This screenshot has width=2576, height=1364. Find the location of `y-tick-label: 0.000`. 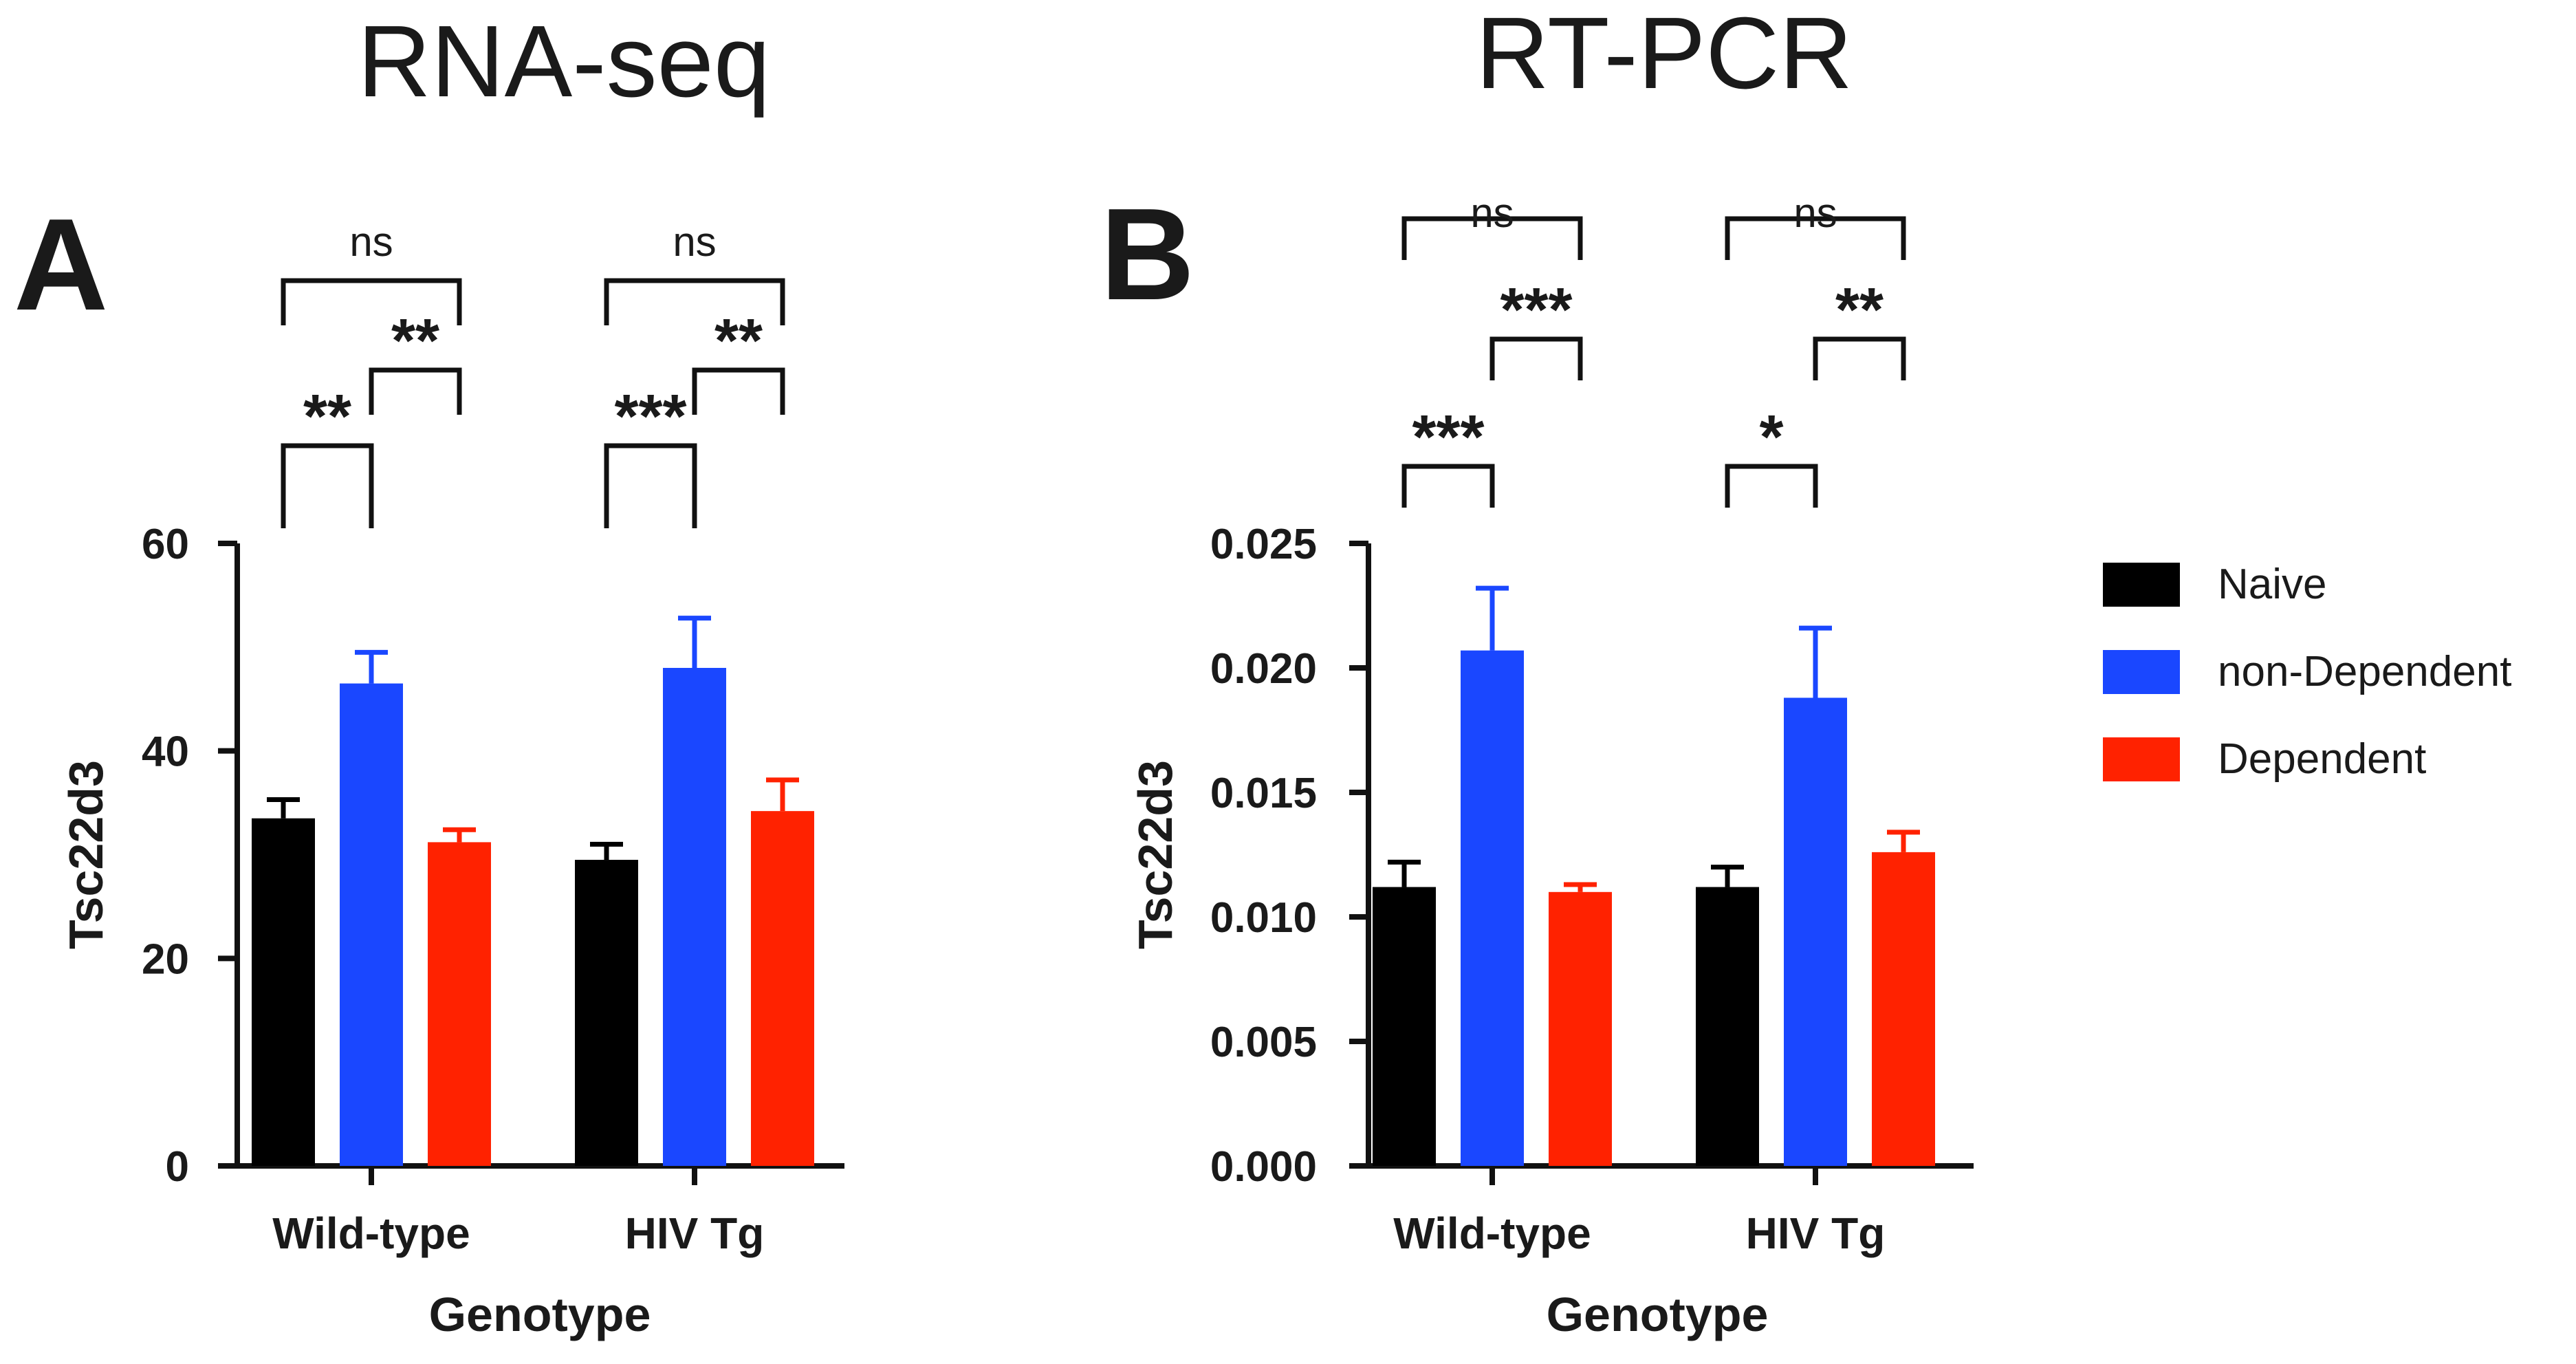

y-tick-label: 0.000 is located at coordinates (1263, 1167).